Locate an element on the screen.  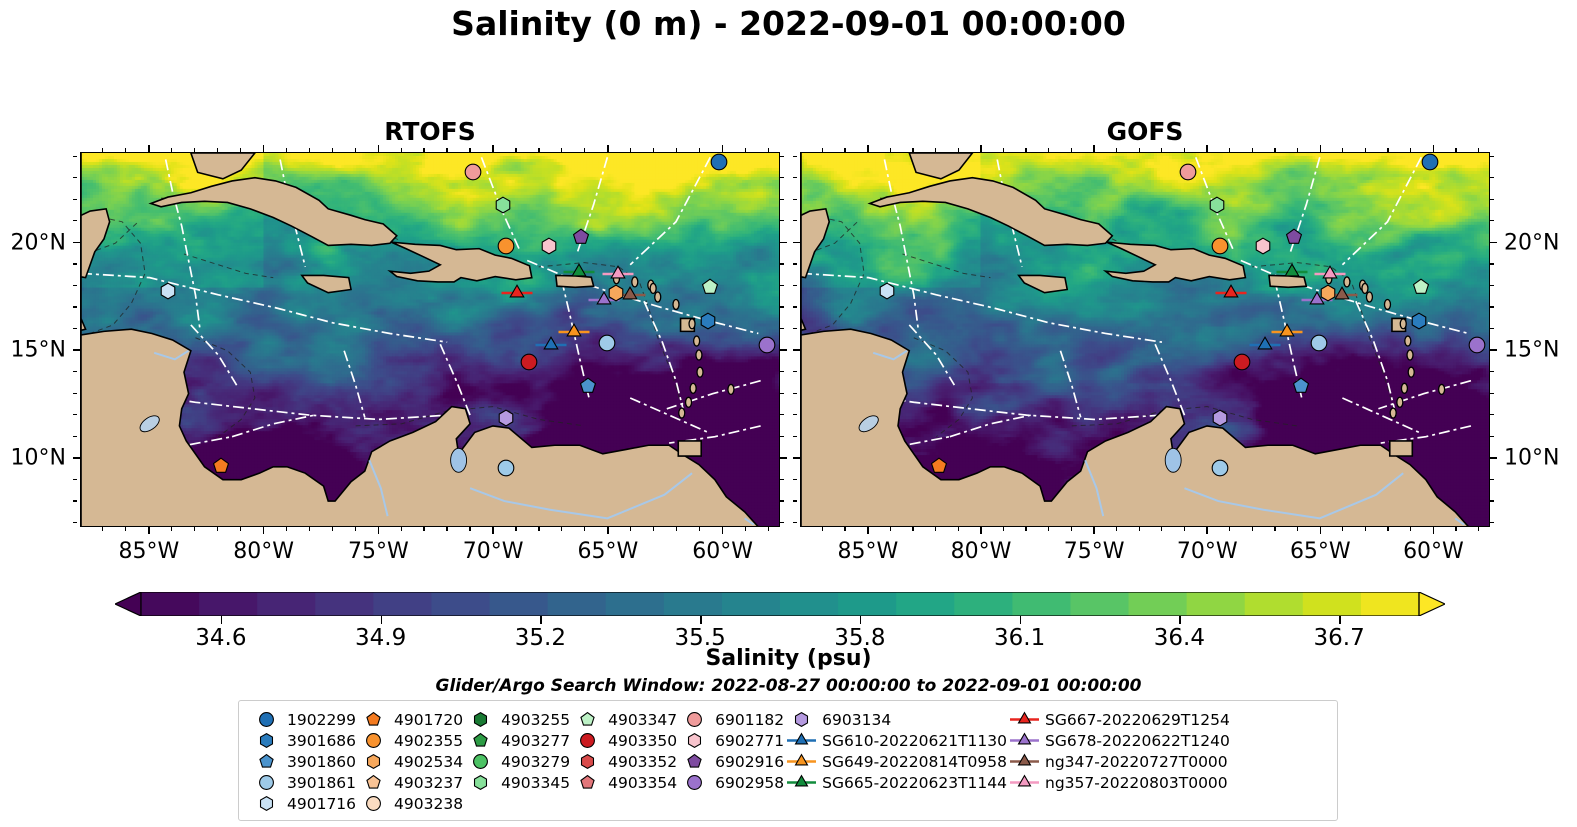
legend-item: ng347-20220727T0000 is located at coordinates (1118, 761).